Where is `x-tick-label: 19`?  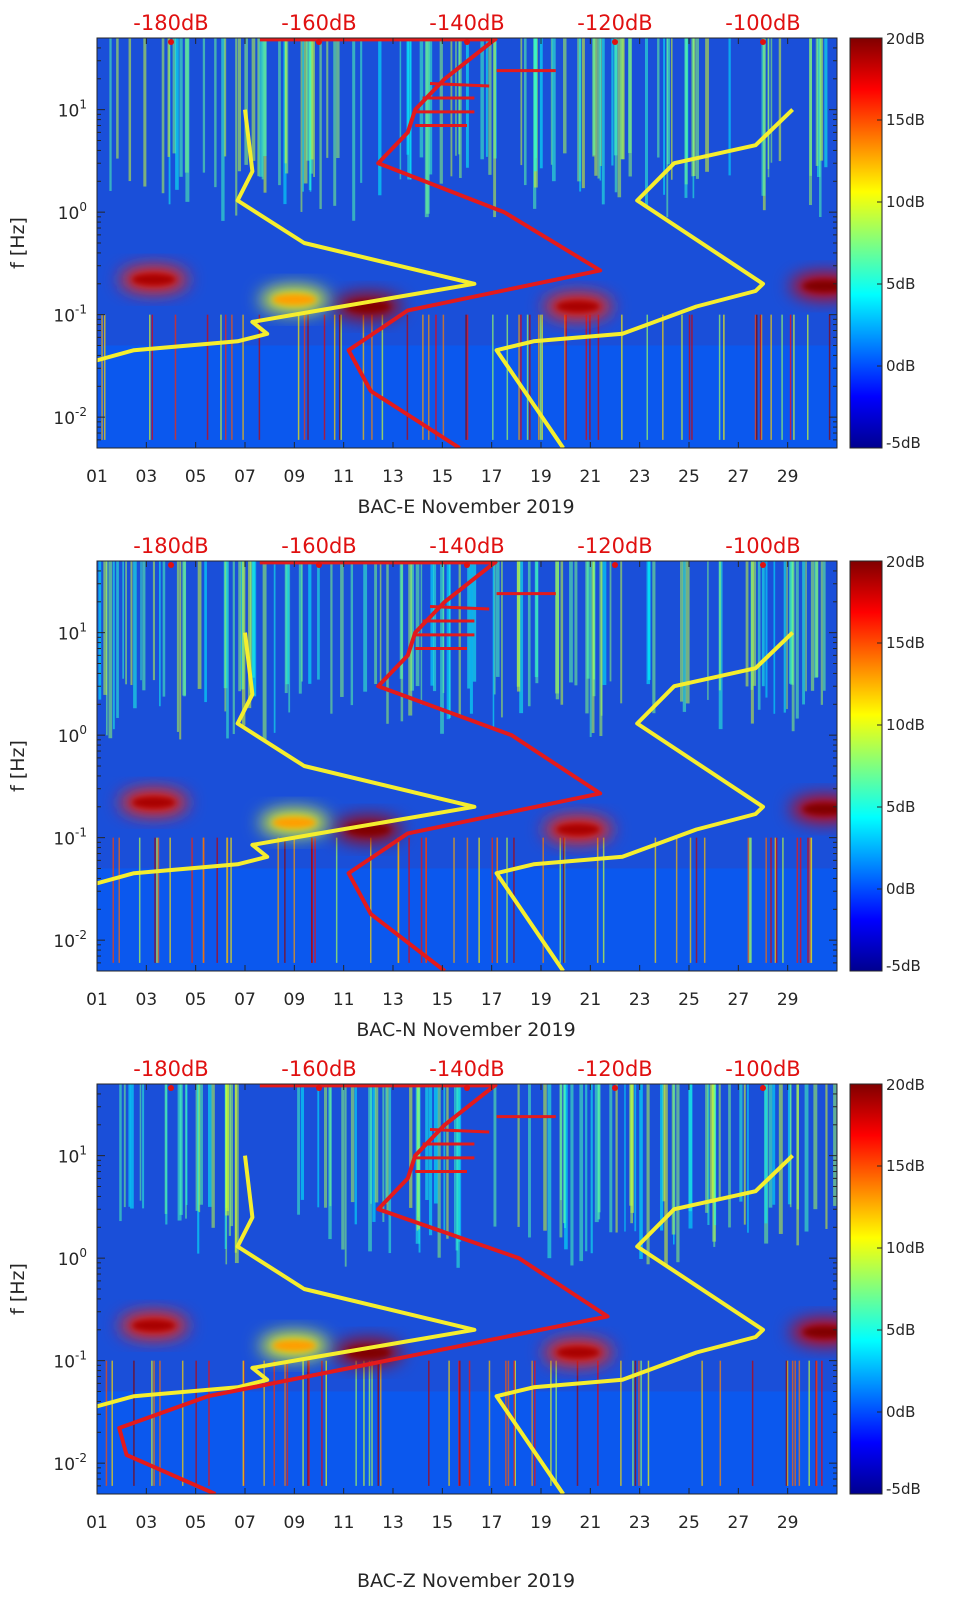
x-tick-label: 19 is located at coordinates (541, 1000).